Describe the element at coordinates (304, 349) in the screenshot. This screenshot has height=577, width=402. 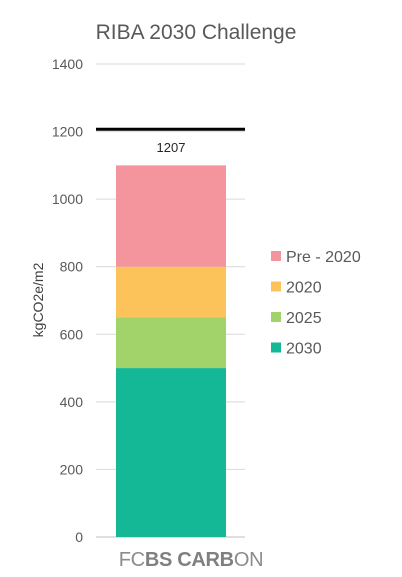
I see `legend-label: 2030` at that location.